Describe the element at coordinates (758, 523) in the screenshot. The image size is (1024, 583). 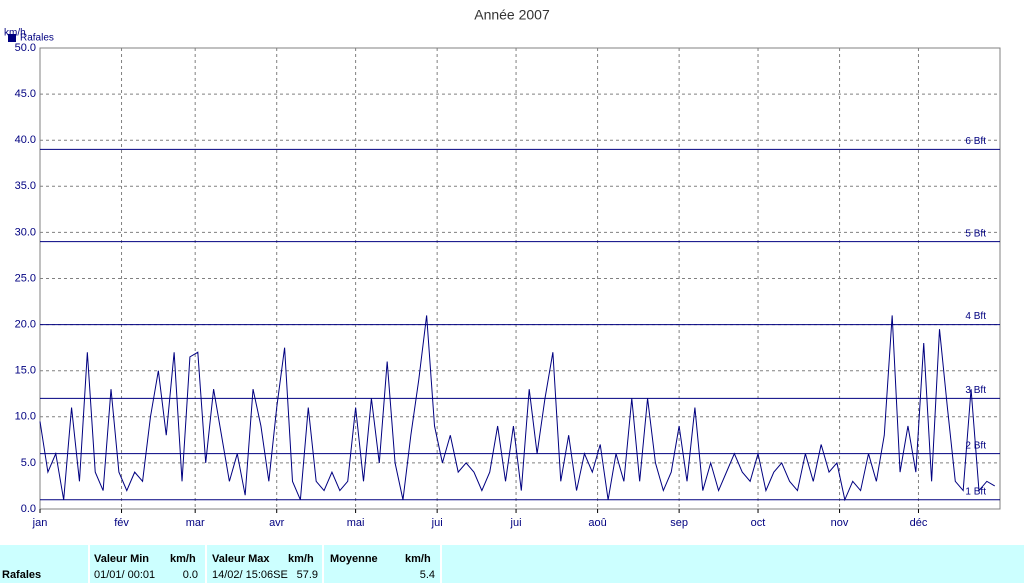
I see `x-tick-label: oct` at that location.